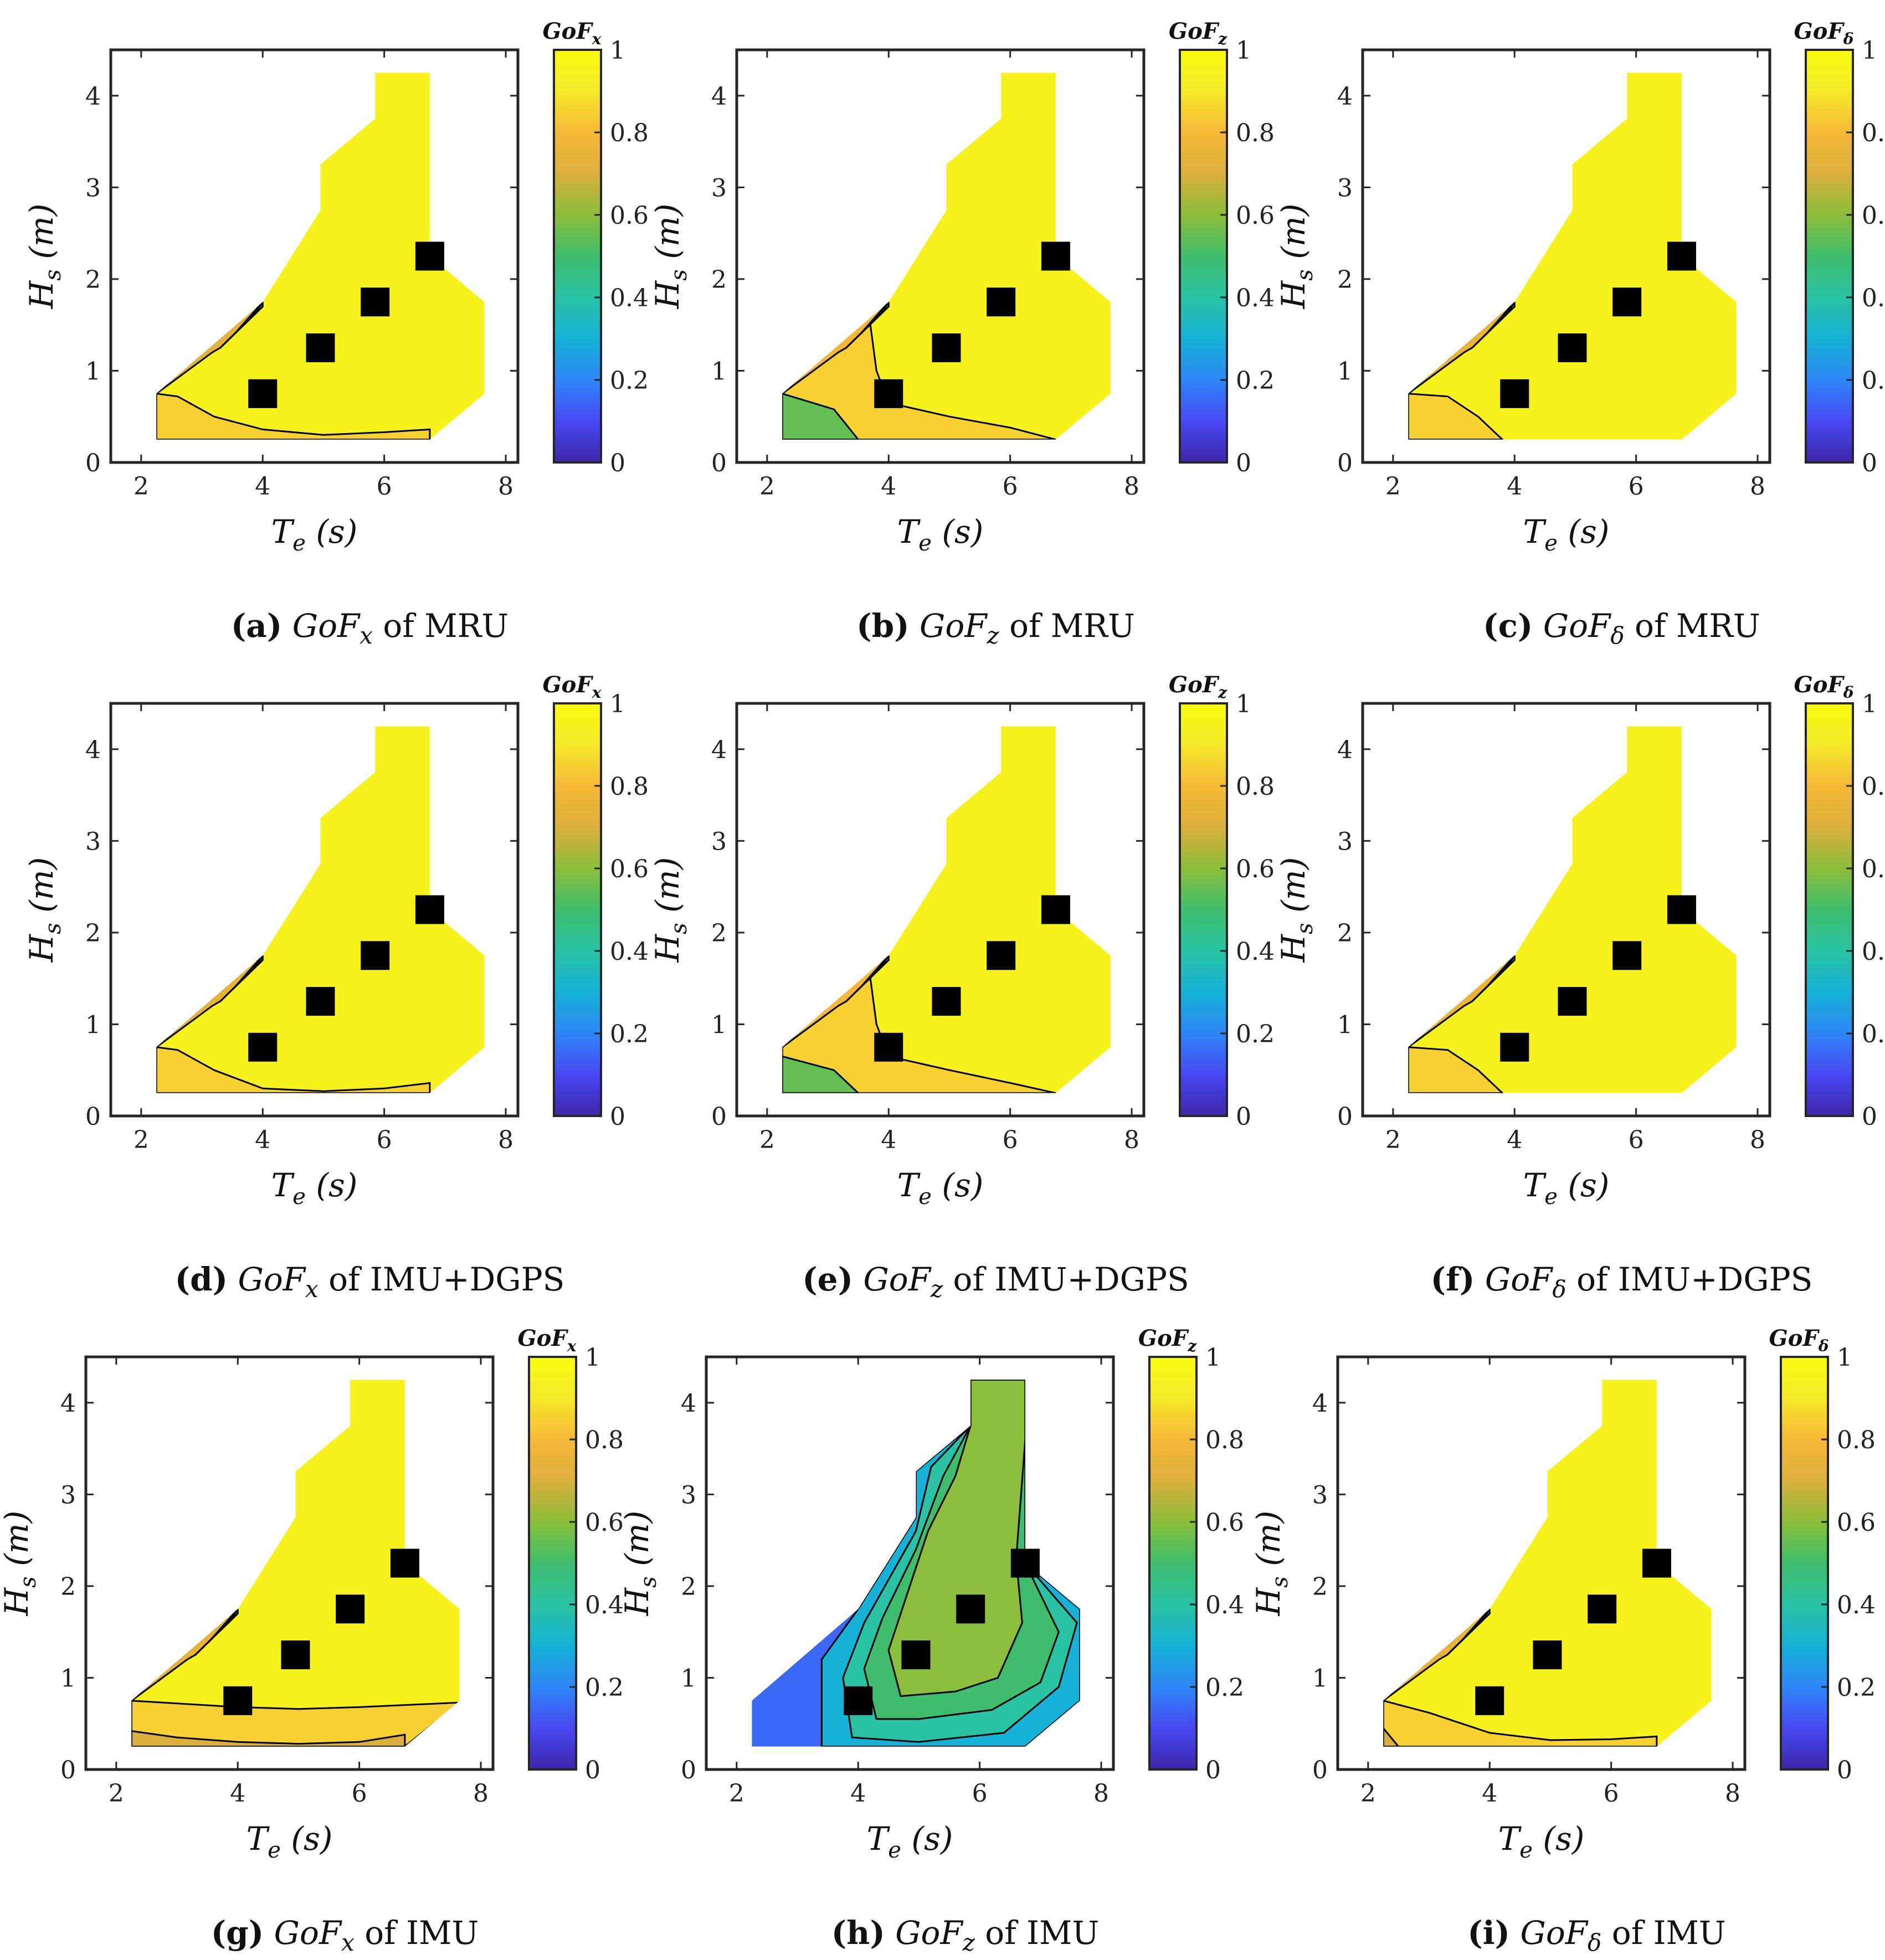 The width and height of the screenshot is (1885, 1960). I want to click on x-tick-label: 2, so click(767, 486).